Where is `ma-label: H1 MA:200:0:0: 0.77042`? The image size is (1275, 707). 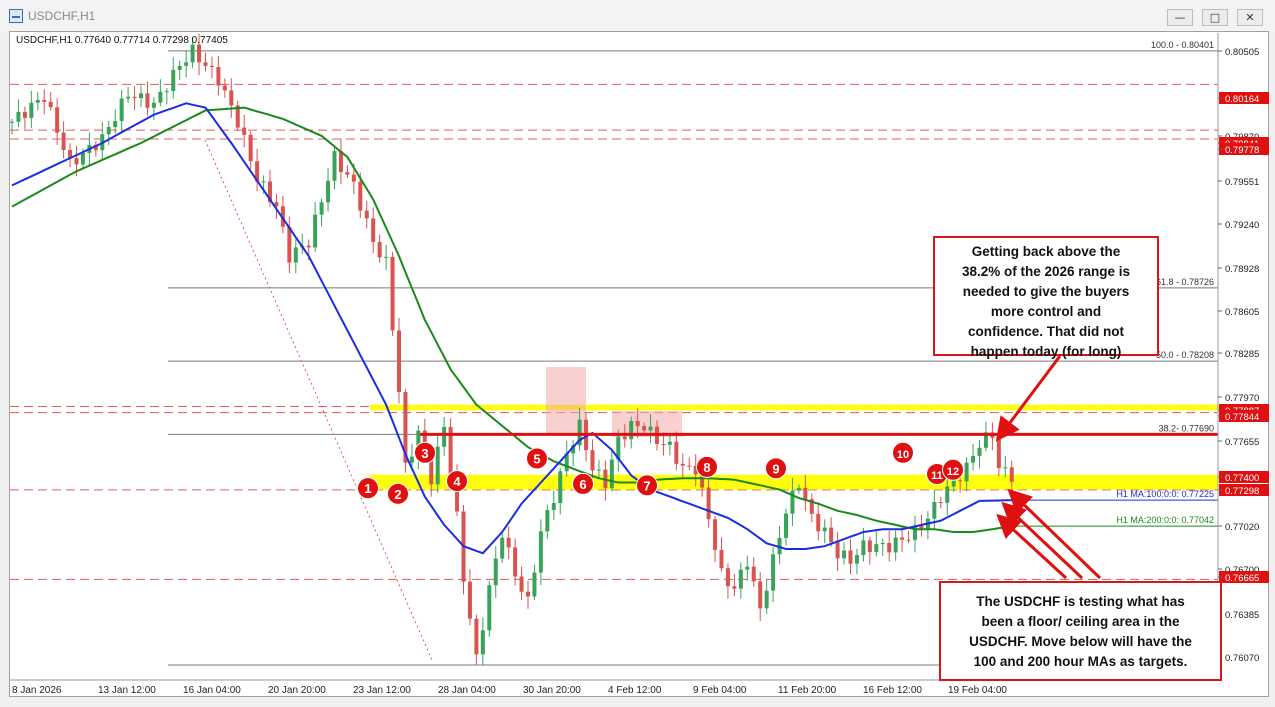 ma-label: H1 MA:200:0:0: 0.77042 is located at coordinates (1165, 520).